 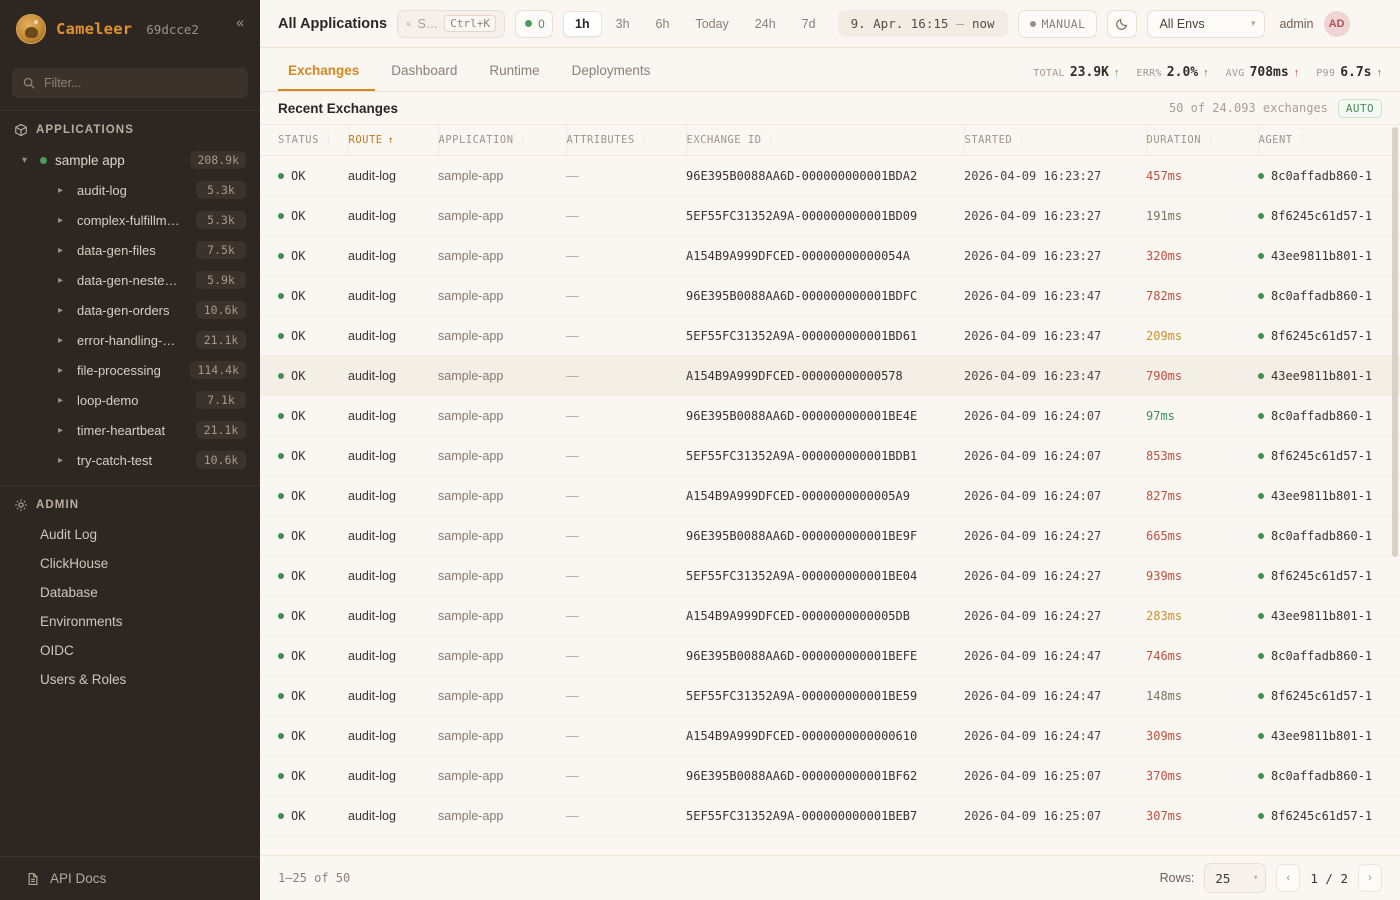 I want to click on cell-attributes: —, so click(x=626, y=615).